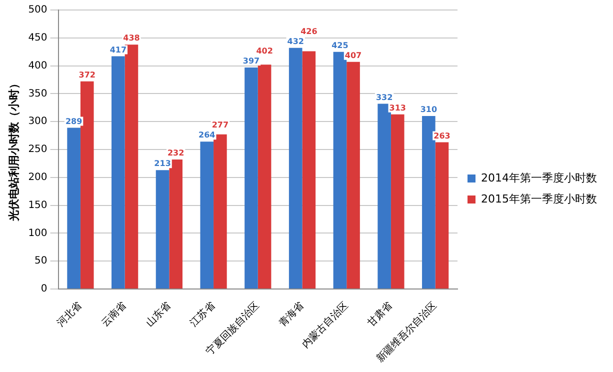 This screenshot has width=613, height=372. I want to click on data-label: 438, so click(131, 38).